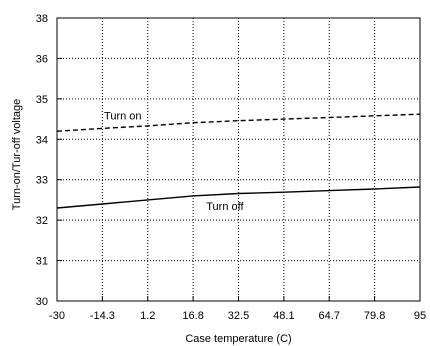 This screenshot has height=346, width=430. I want to click on series-line-turn-on, so click(238, 122).